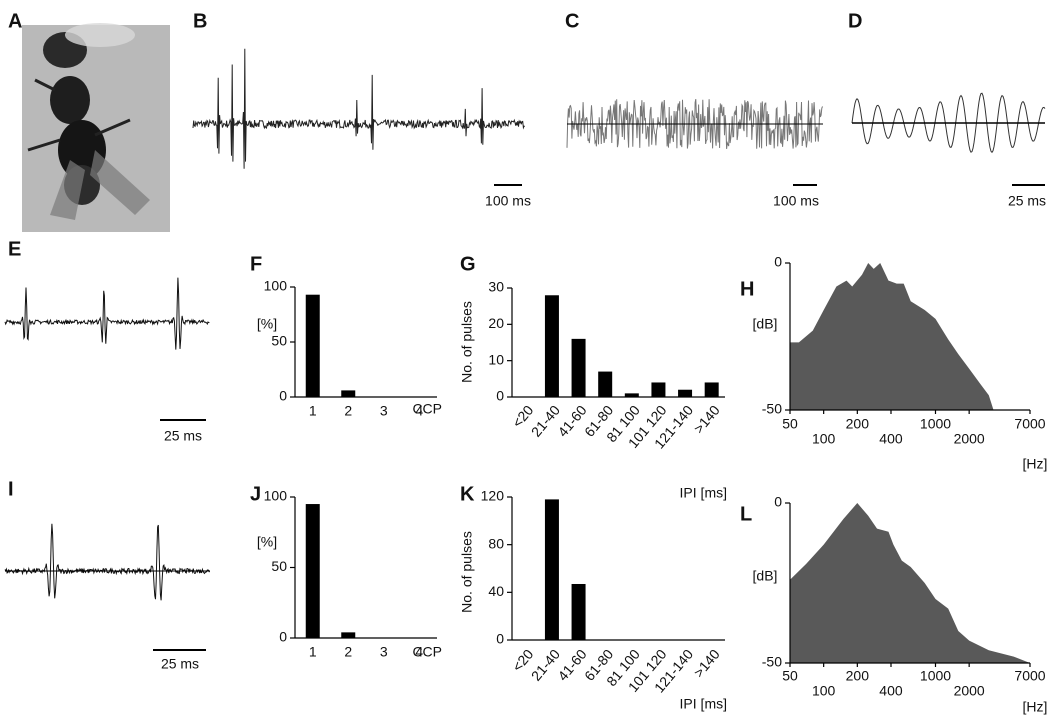 The width and height of the screenshot is (1050, 723). I want to click on panel-letter: D, so click(855, 21).